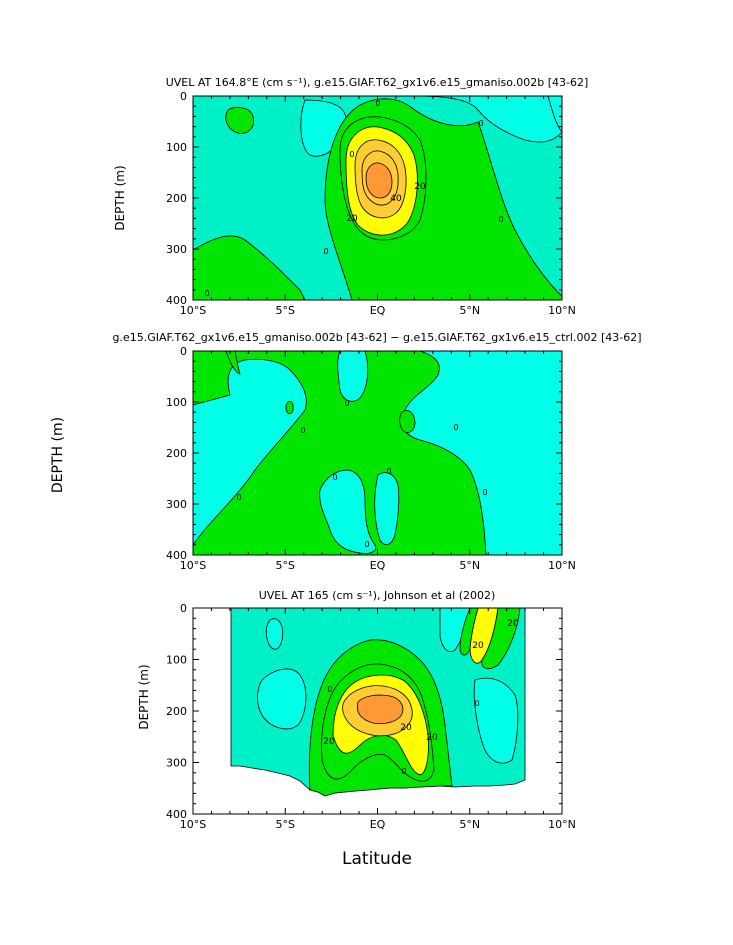  I want to click on panel-1-negative-region-east, so click(488, 119).